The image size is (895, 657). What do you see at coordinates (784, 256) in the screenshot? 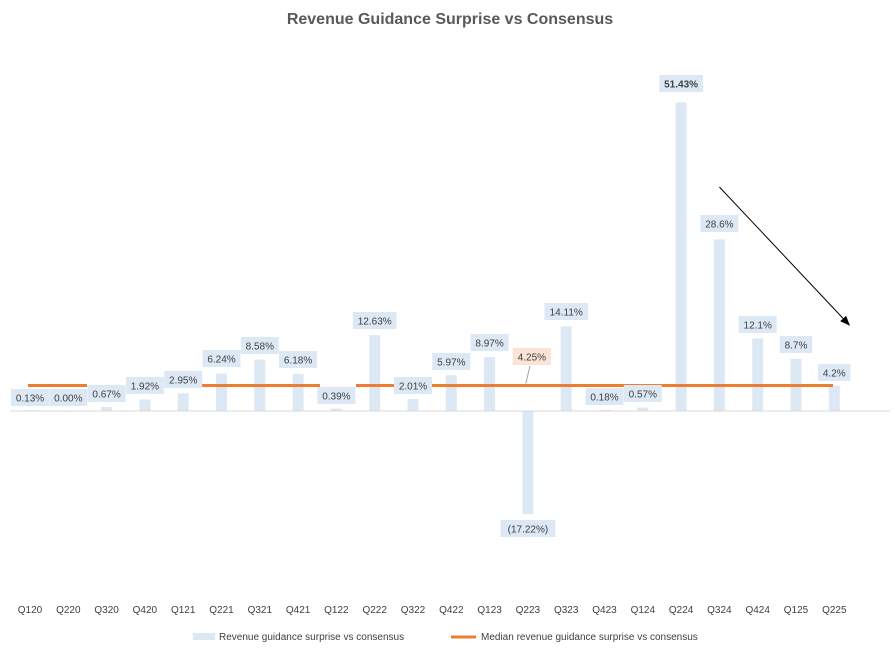
I see `trend-arrow` at bounding box center [784, 256].